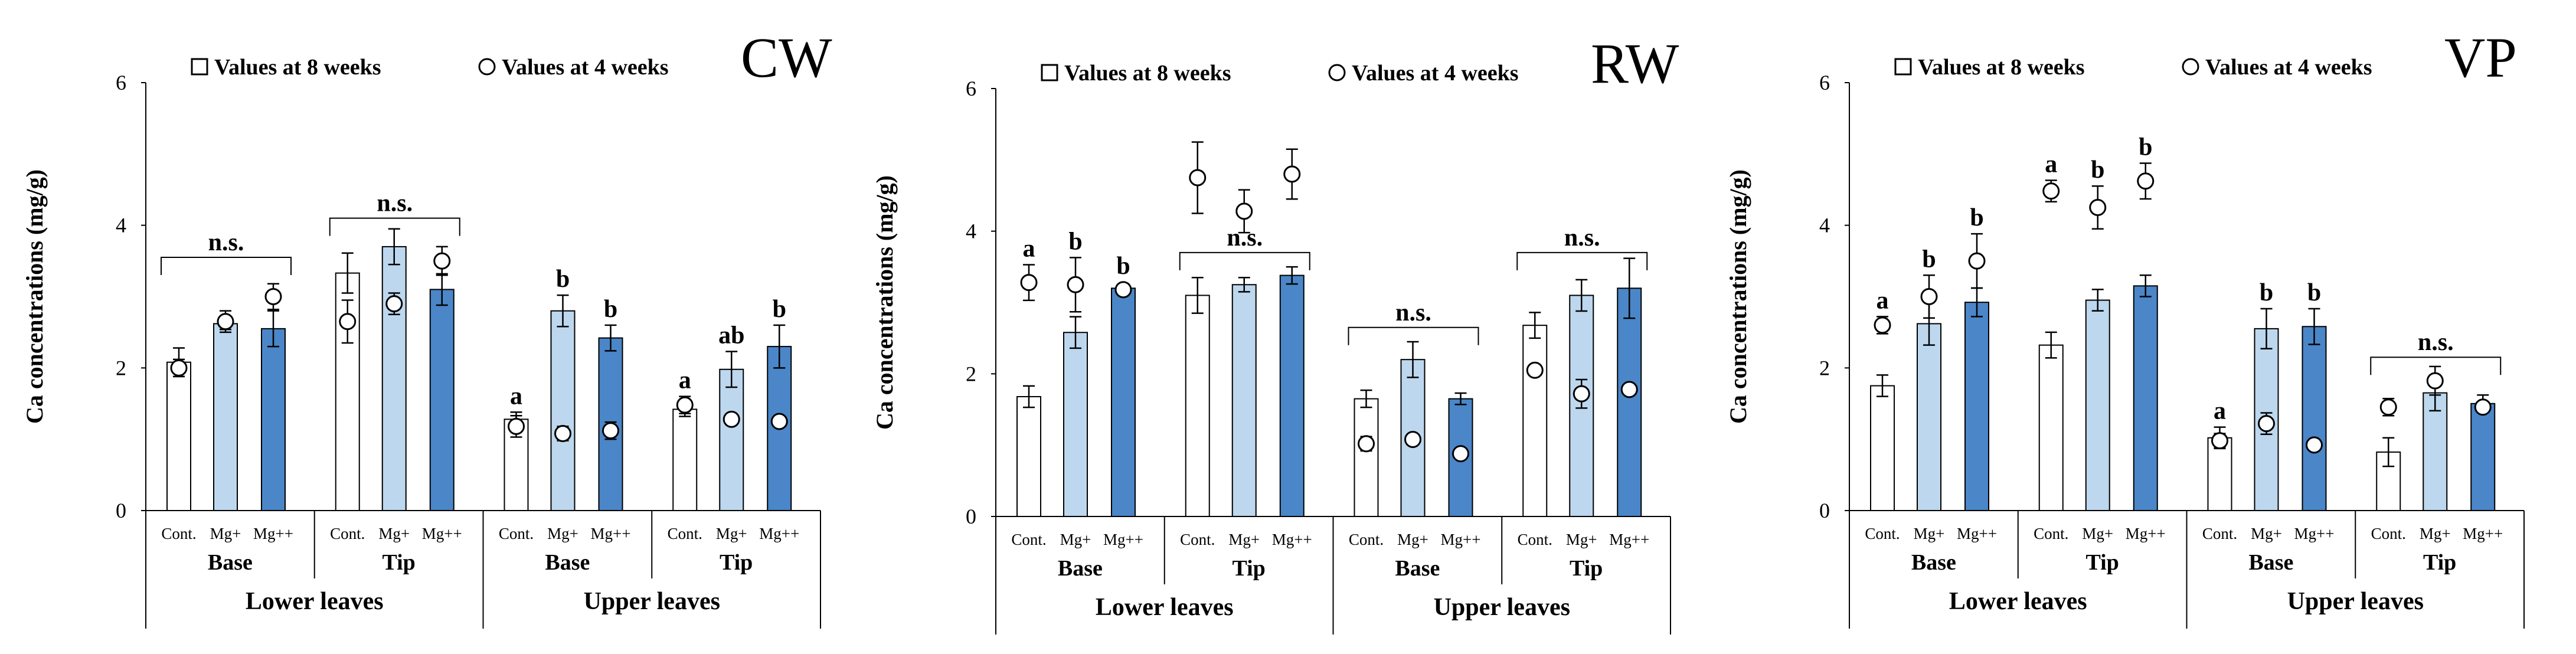  What do you see at coordinates (1435, 73) in the screenshot?
I see `legend-label-4-weeks: Values at 4 weeks` at bounding box center [1435, 73].